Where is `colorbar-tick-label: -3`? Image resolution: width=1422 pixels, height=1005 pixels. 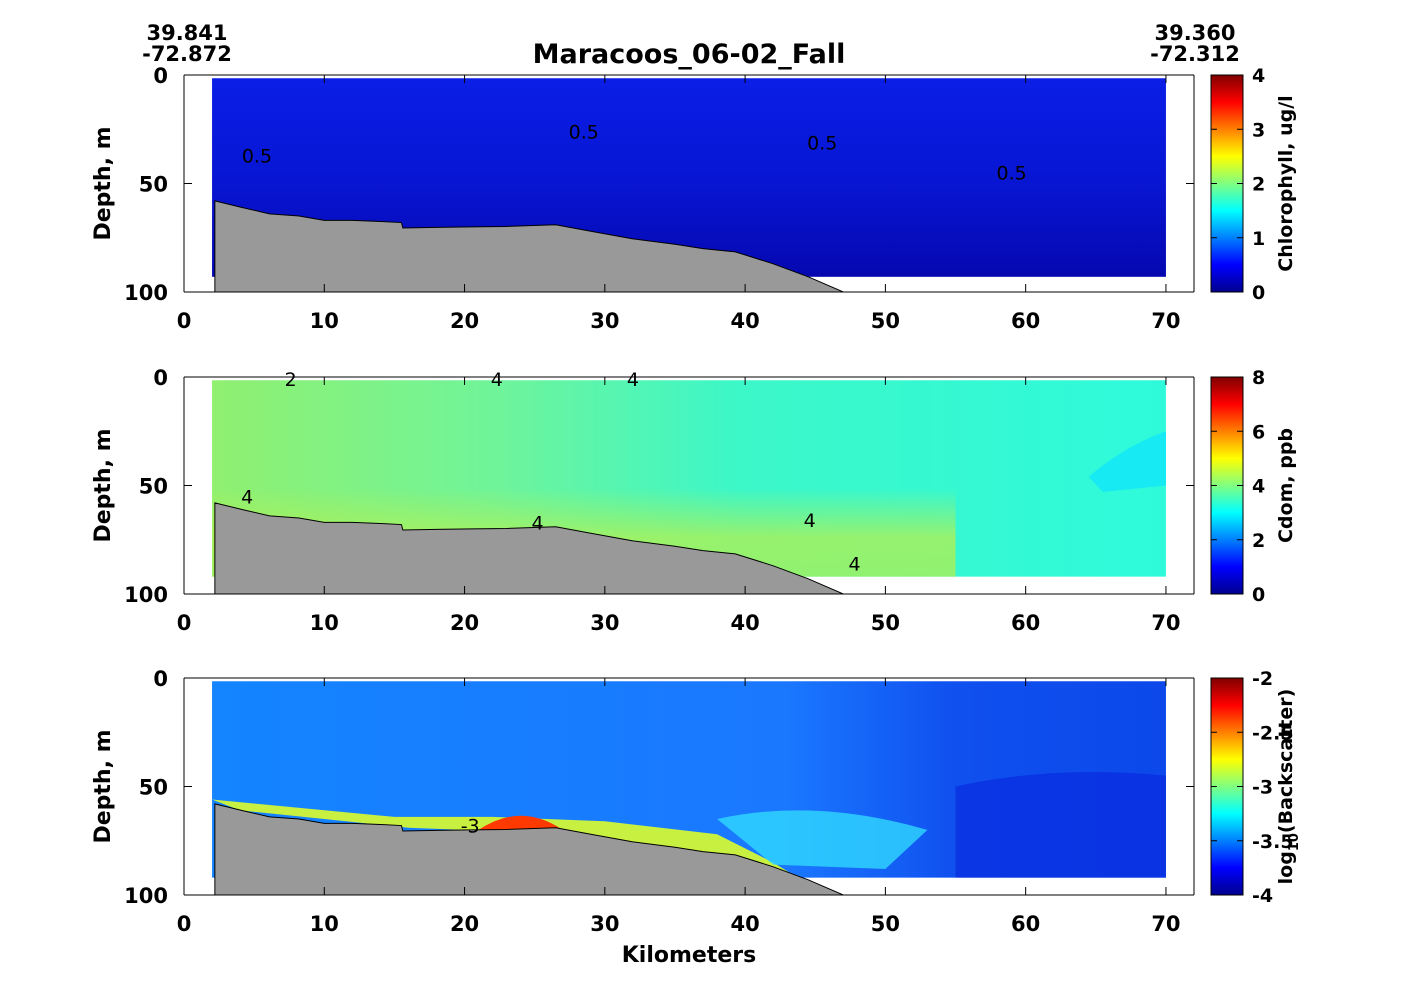
colorbar-tick-label: -3 is located at coordinates (1262, 788).